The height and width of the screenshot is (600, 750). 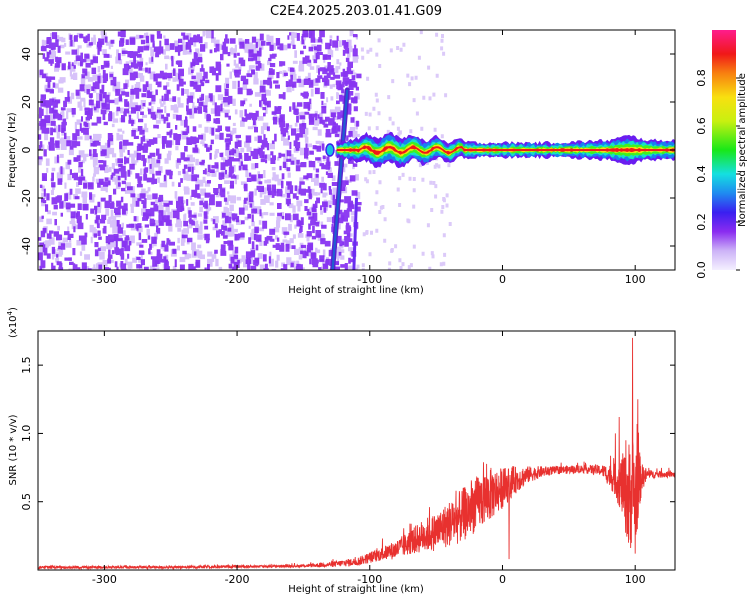 What do you see at coordinates (340, 179) in the screenshot?
I see `sloped-track` at bounding box center [340, 179].